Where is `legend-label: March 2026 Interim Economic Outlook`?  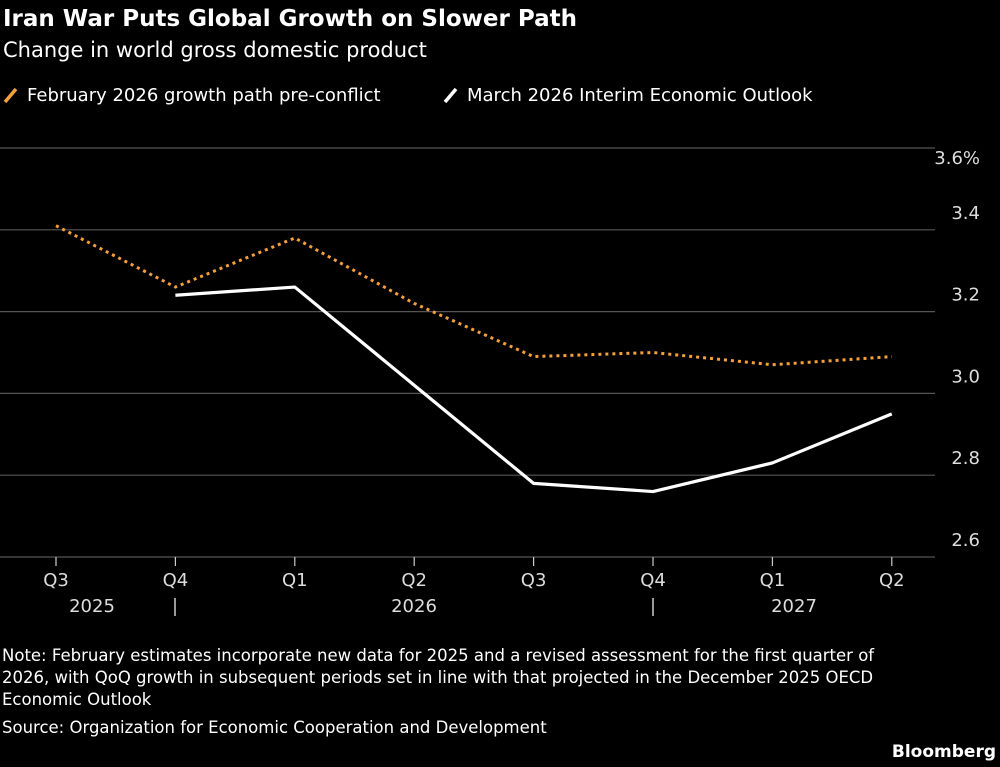
legend-label: March 2026 Interim Economic Outlook is located at coordinates (640, 95).